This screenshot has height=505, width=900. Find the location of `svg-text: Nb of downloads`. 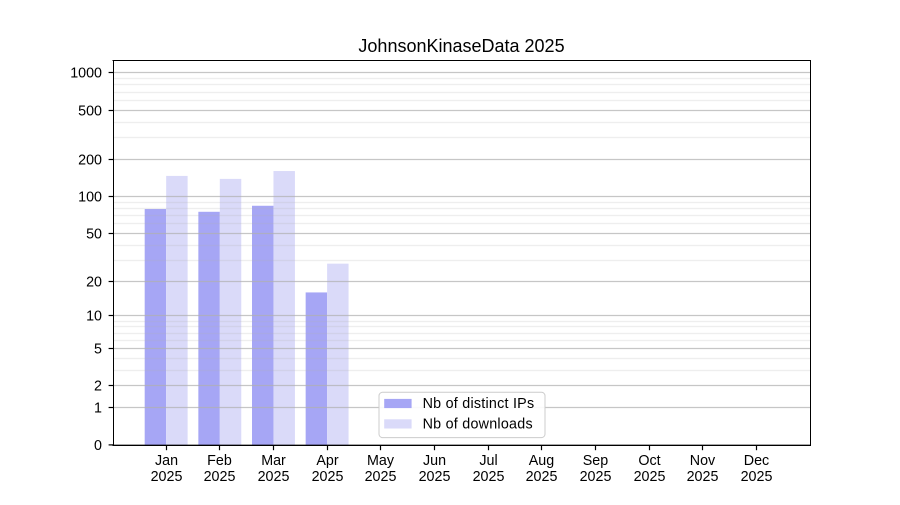

svg-text: Nb of downloads is located at coordinates (478, 424).